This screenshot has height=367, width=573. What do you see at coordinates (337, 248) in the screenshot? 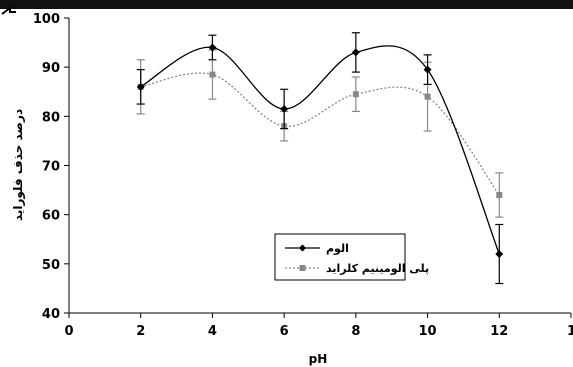
I see `legend-label-alum: الوم` at bounding box center [337, 248].